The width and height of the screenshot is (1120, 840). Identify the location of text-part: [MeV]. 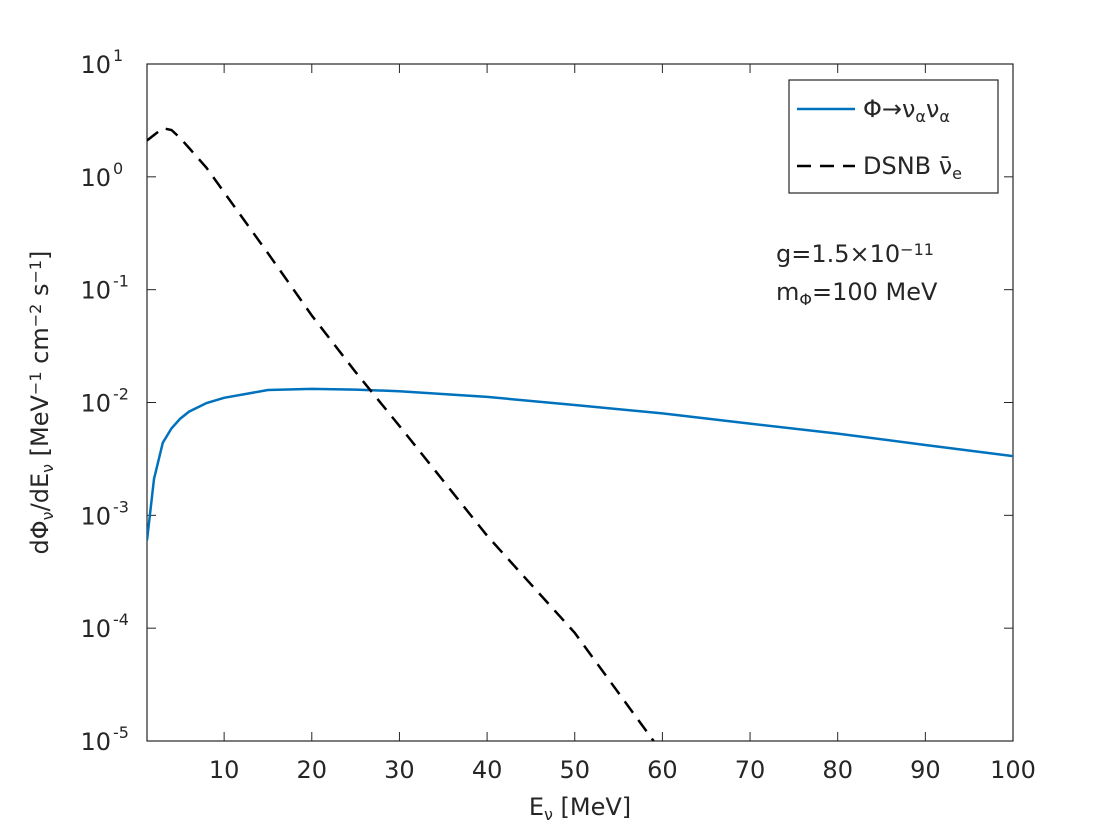
(592, 807).